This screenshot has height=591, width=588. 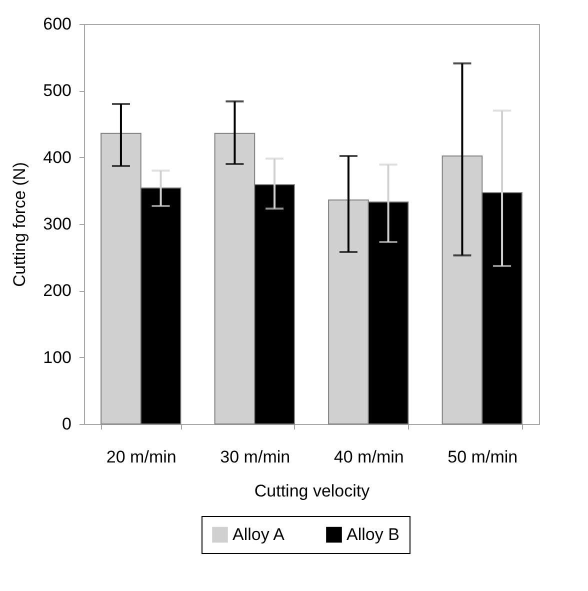 What do you see at coordinates (369, 457) in the screenshot?
I see `x-tick-label: 40 m/min` at bounding box center [369, 457].